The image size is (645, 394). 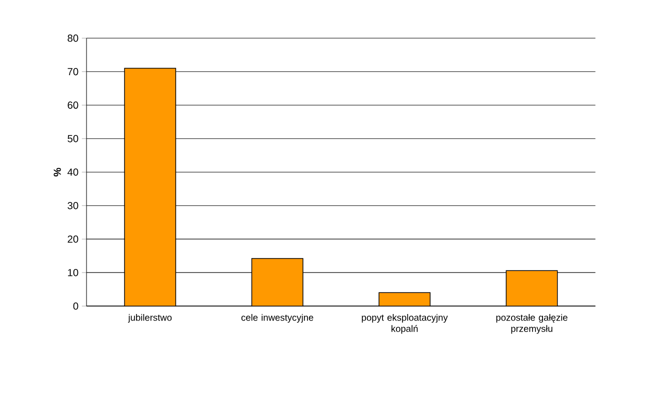 What do you see at coordinates (73, 105) in the screenshot?
I see `y-tick-label: 60` at bounding box center [73, 105].